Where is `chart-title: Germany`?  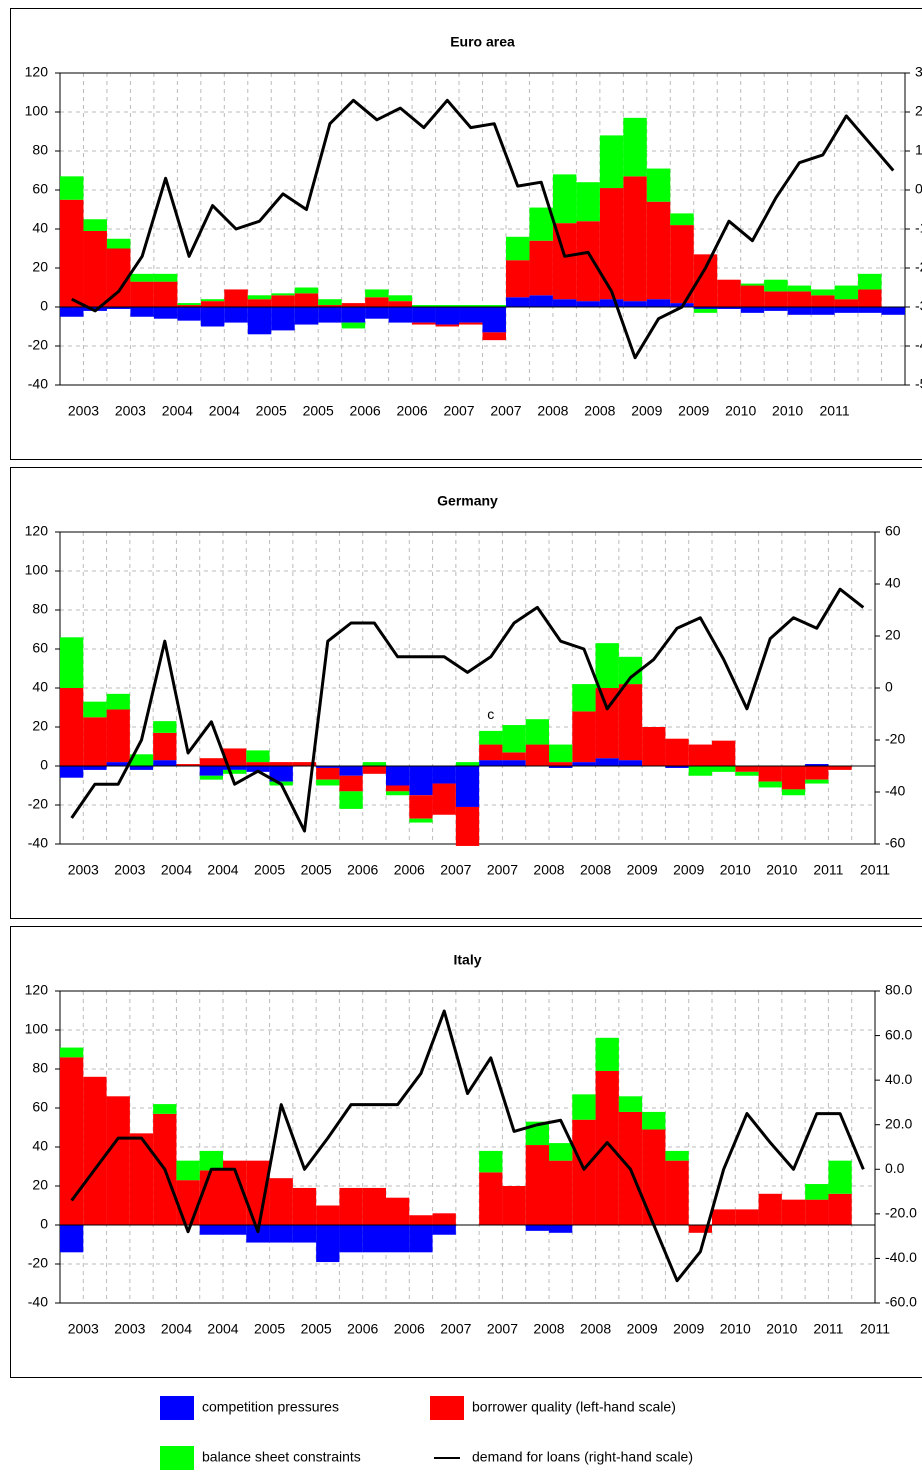
chart-title: Germany is located at coordinates (467, 501).